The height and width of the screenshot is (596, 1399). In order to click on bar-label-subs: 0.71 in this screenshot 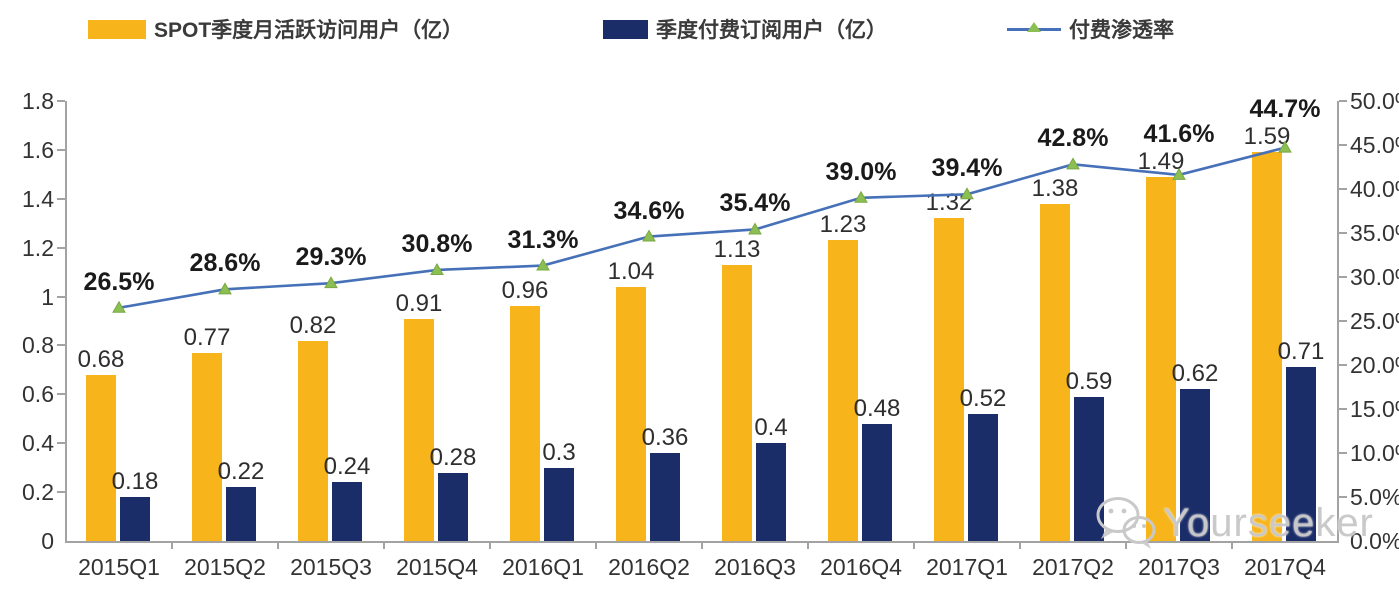, I will do `click(1301, 352)`.